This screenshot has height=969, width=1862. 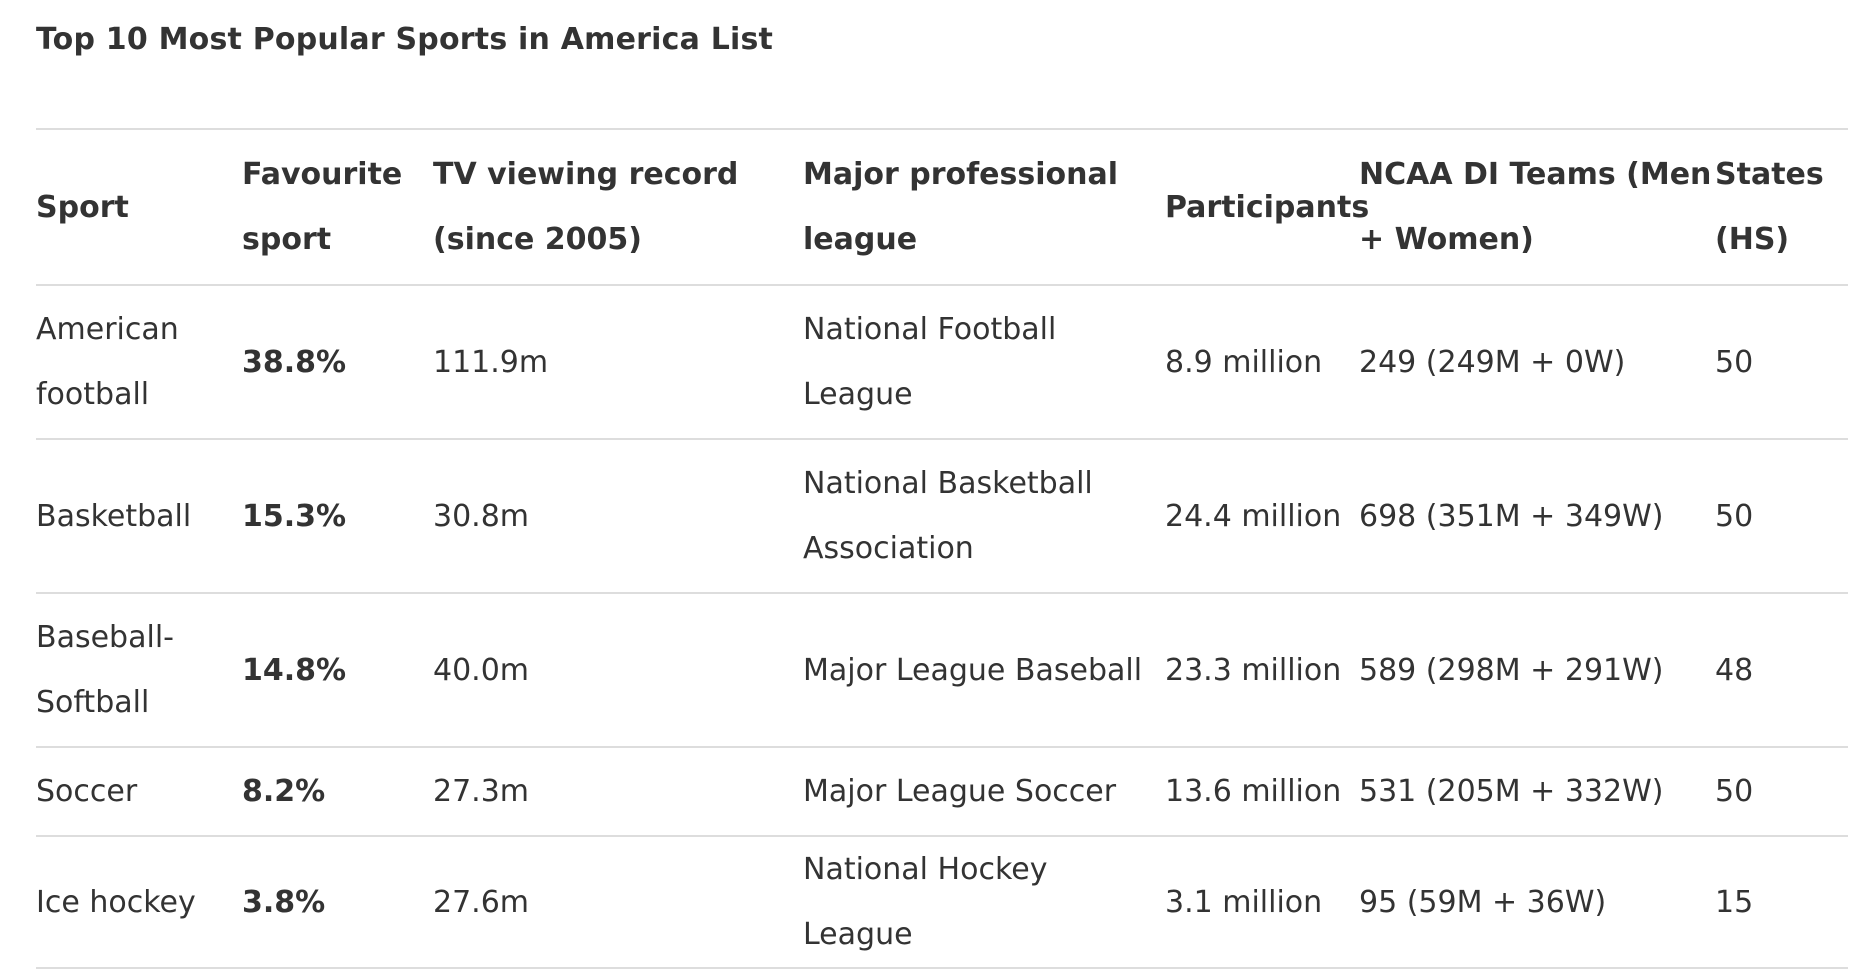 I want to click on cell-favourite-sport: 38.8%, so click(x=337, y=361).